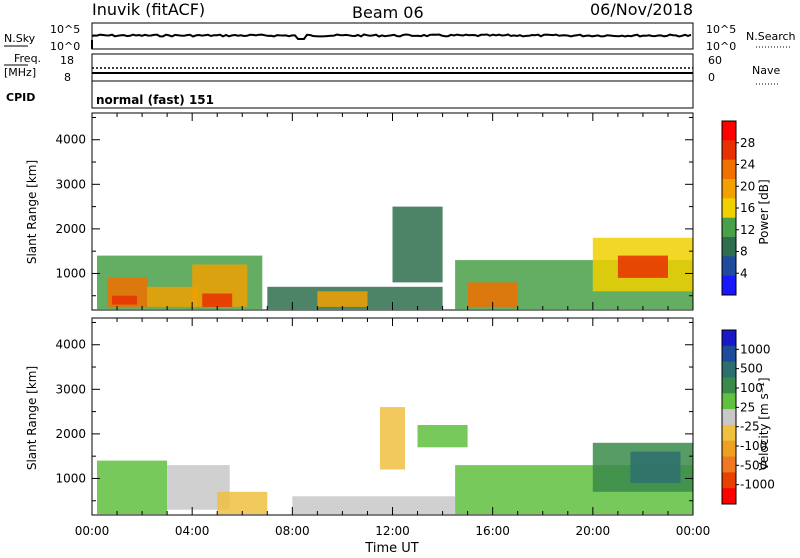 The width and height of the screenshot is (800, 558). I want to click on velocity-colorbar-title: Velocity [m s⁻¹], so click(764, 423).